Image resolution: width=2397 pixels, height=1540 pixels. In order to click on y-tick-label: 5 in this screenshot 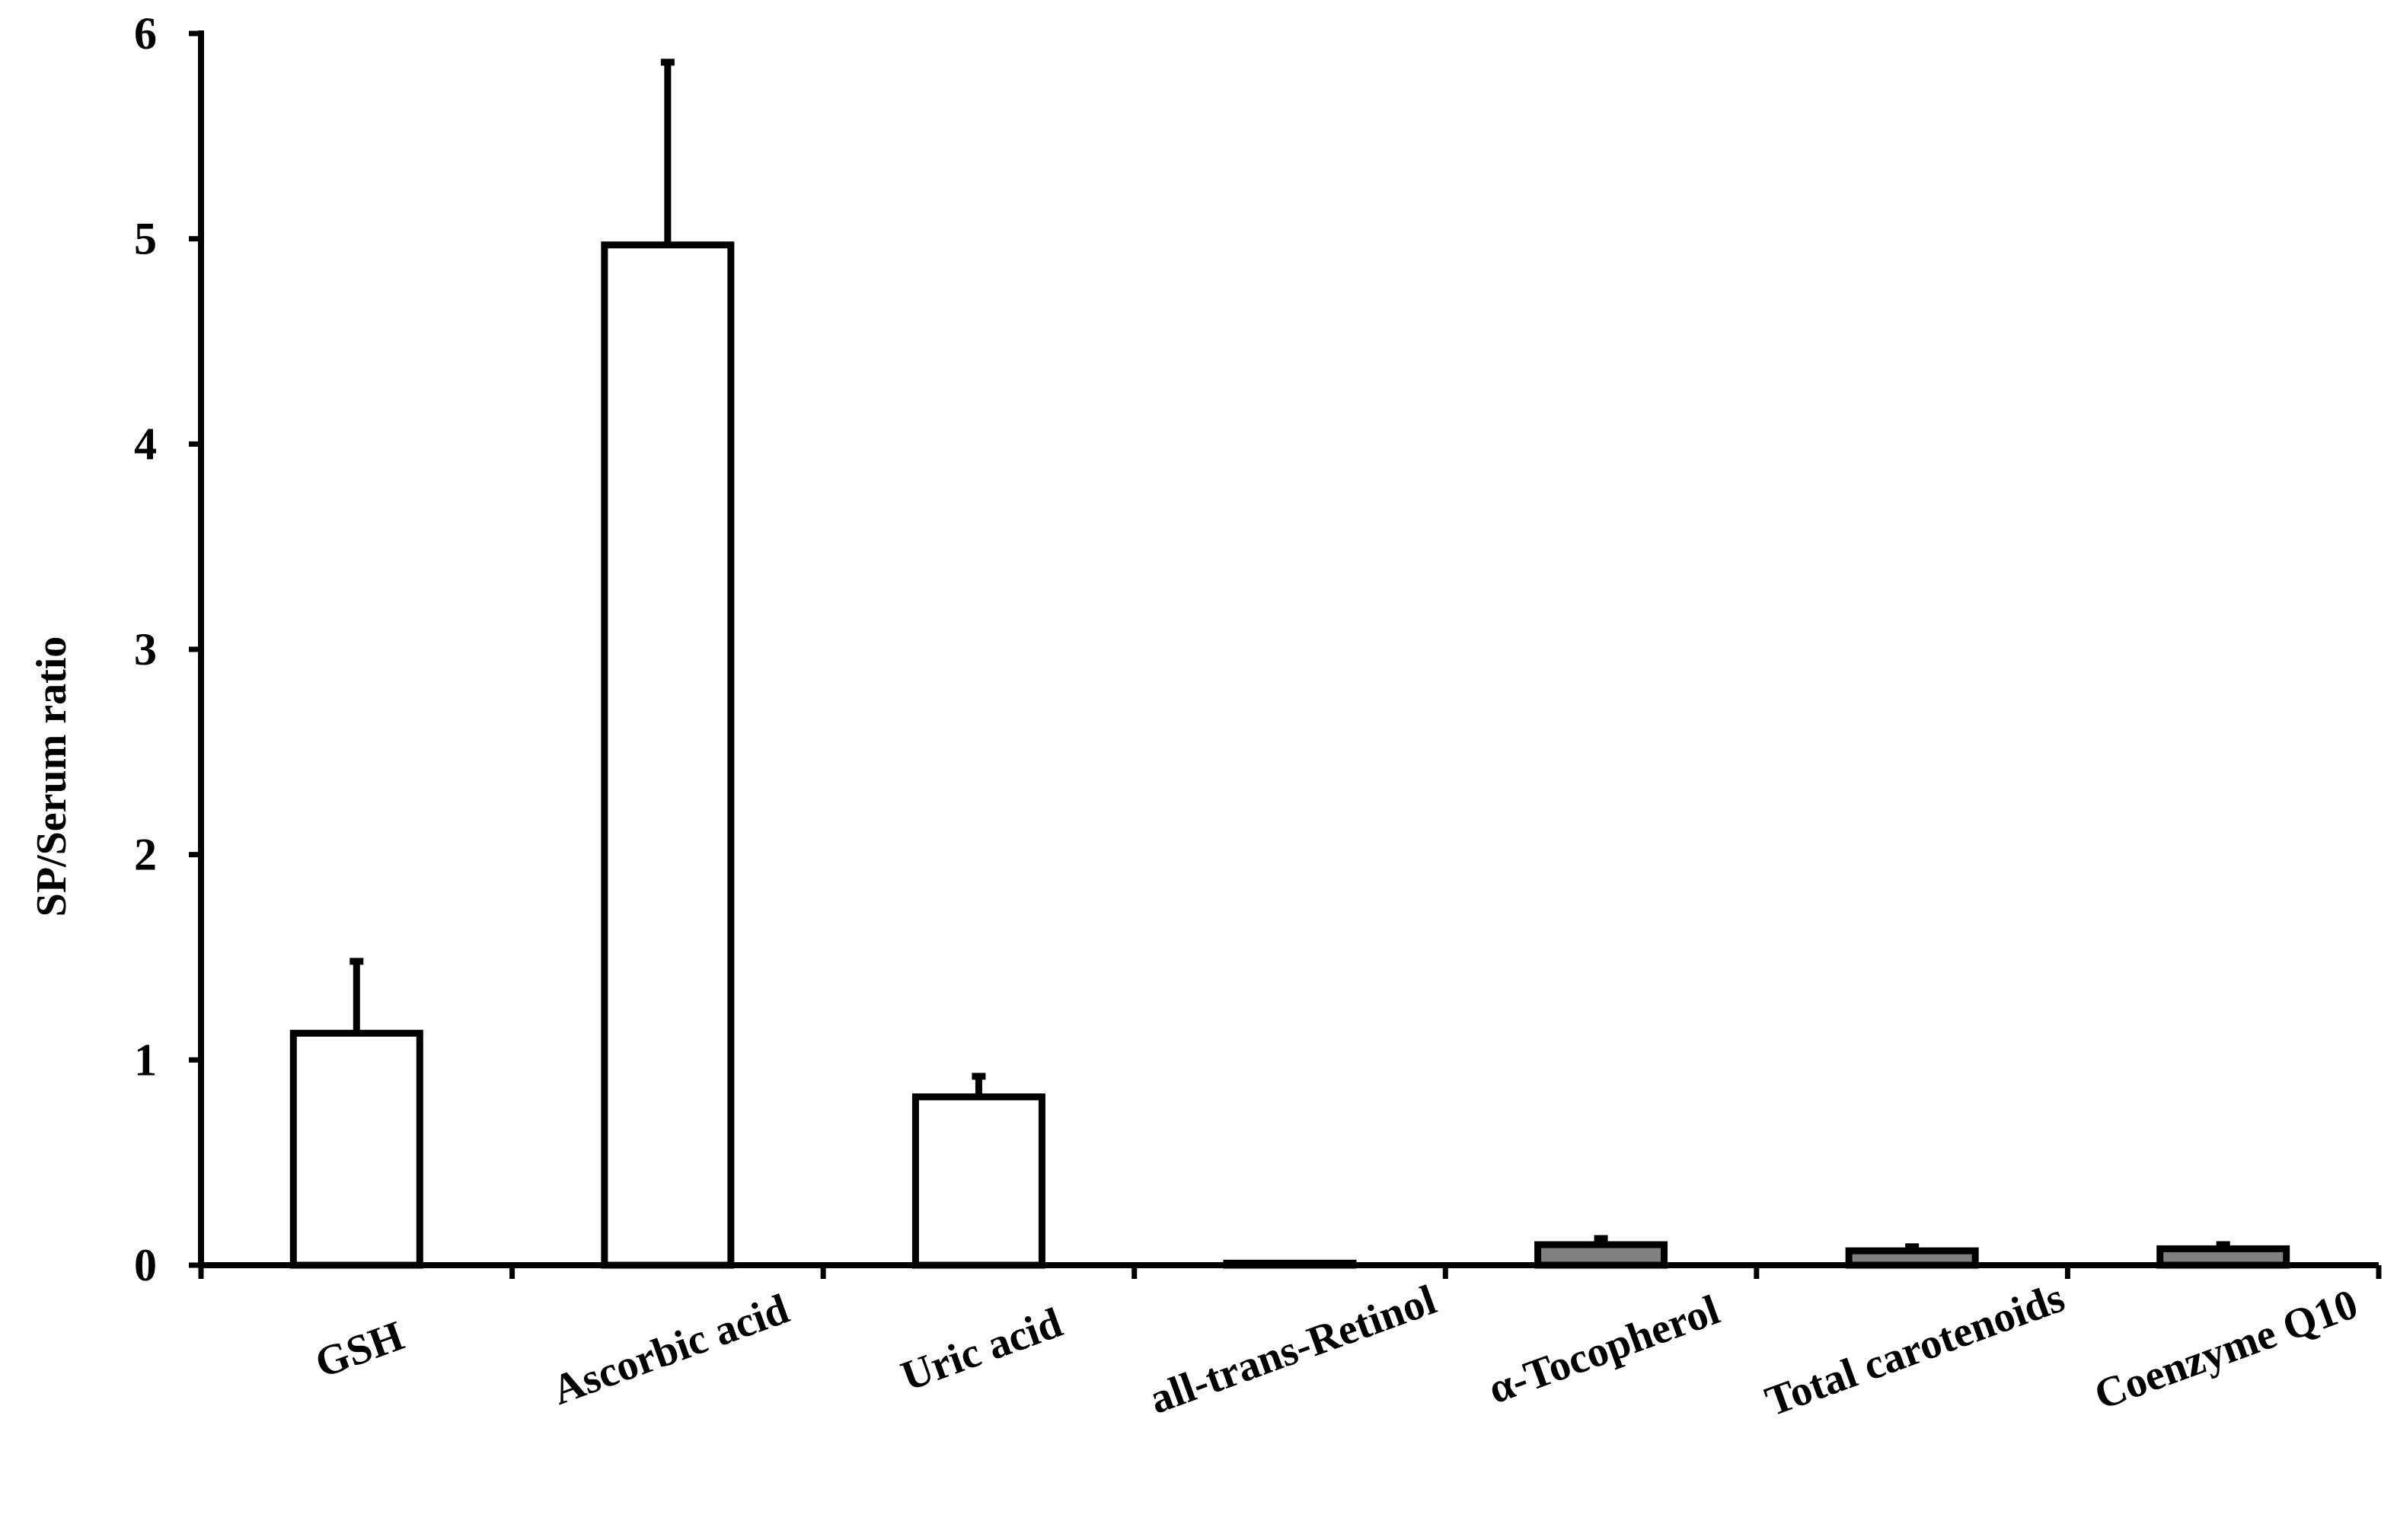, I will do `click(145, 239)`.